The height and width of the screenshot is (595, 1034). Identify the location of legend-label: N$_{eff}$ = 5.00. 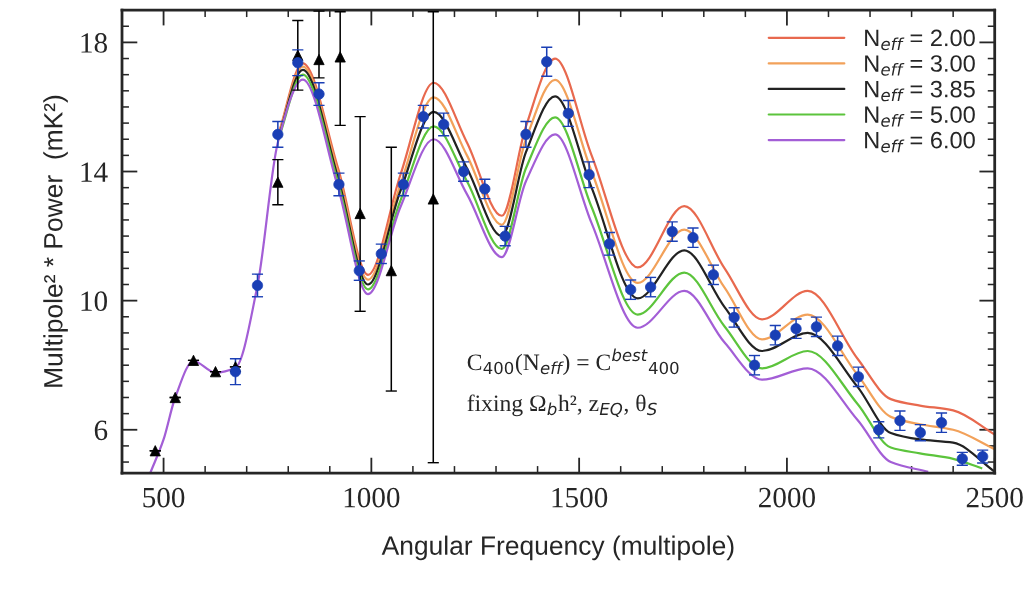
(920, 116).